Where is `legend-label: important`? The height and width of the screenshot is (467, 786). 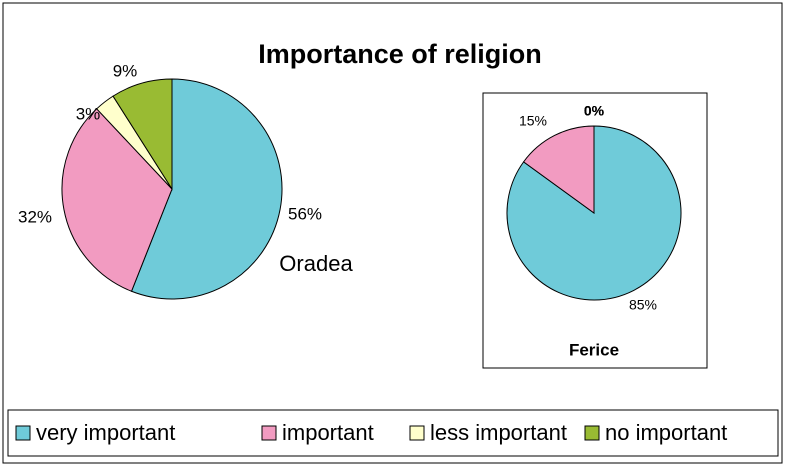 legend-label: important is located at coordinates (328, 432).